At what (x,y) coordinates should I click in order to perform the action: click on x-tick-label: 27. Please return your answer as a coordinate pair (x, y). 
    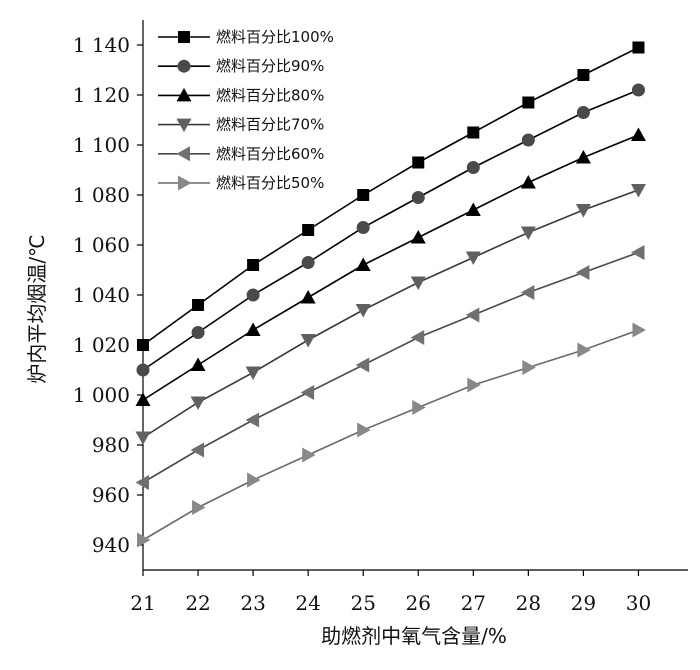
    Looking at the image, I should click on (473, 603).